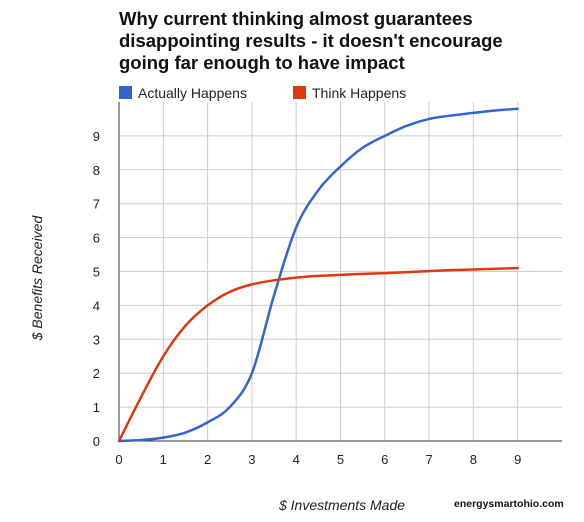 The height and width of the screenshot is (522, 584). What do you see at coordinates (96, 305) in the screenshot?
I see `y-tick-label: 4` at bounding box center [96, 305].